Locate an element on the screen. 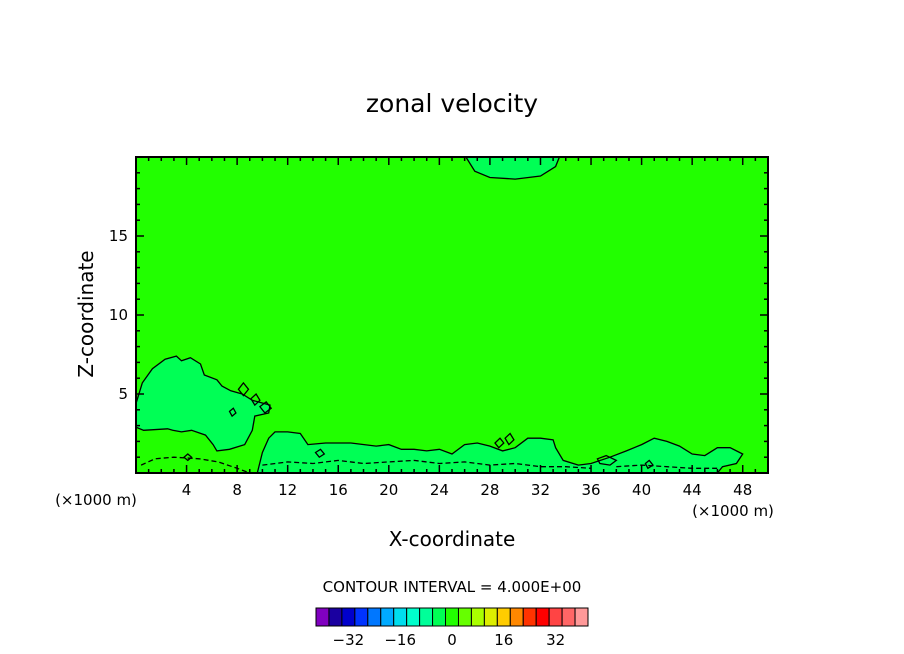  x-tick-label: 28 is located at coordinates (489, 490).